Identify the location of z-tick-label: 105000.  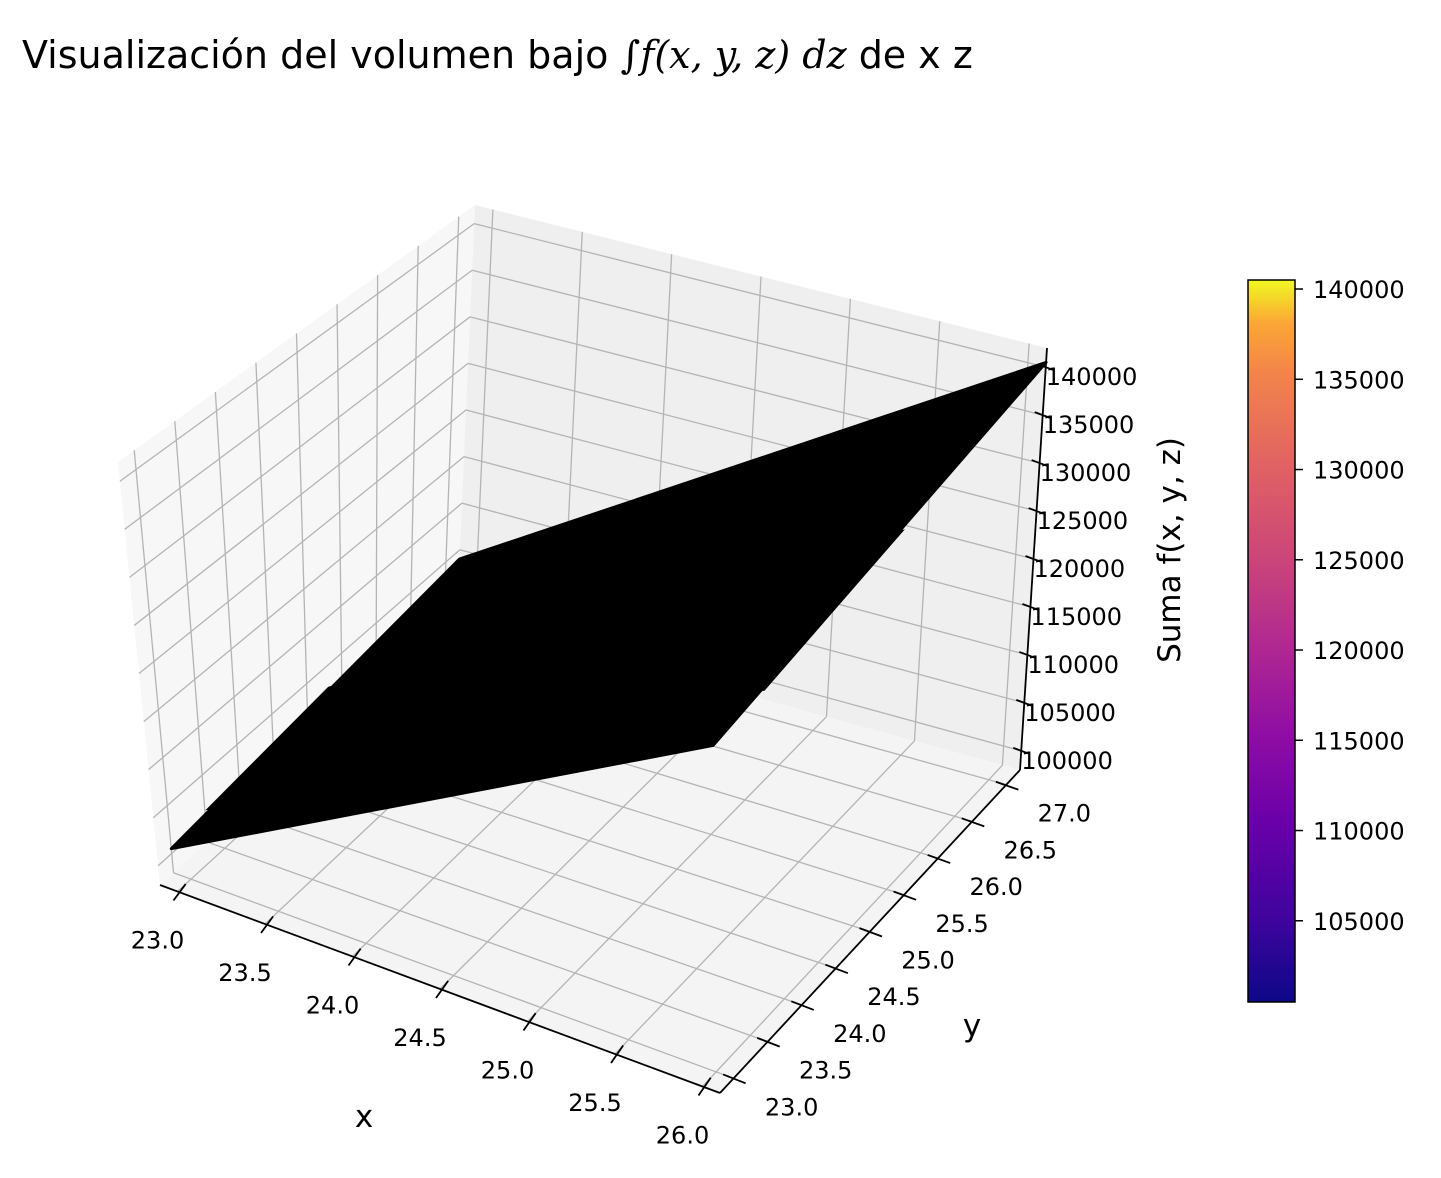
(1070, 713).